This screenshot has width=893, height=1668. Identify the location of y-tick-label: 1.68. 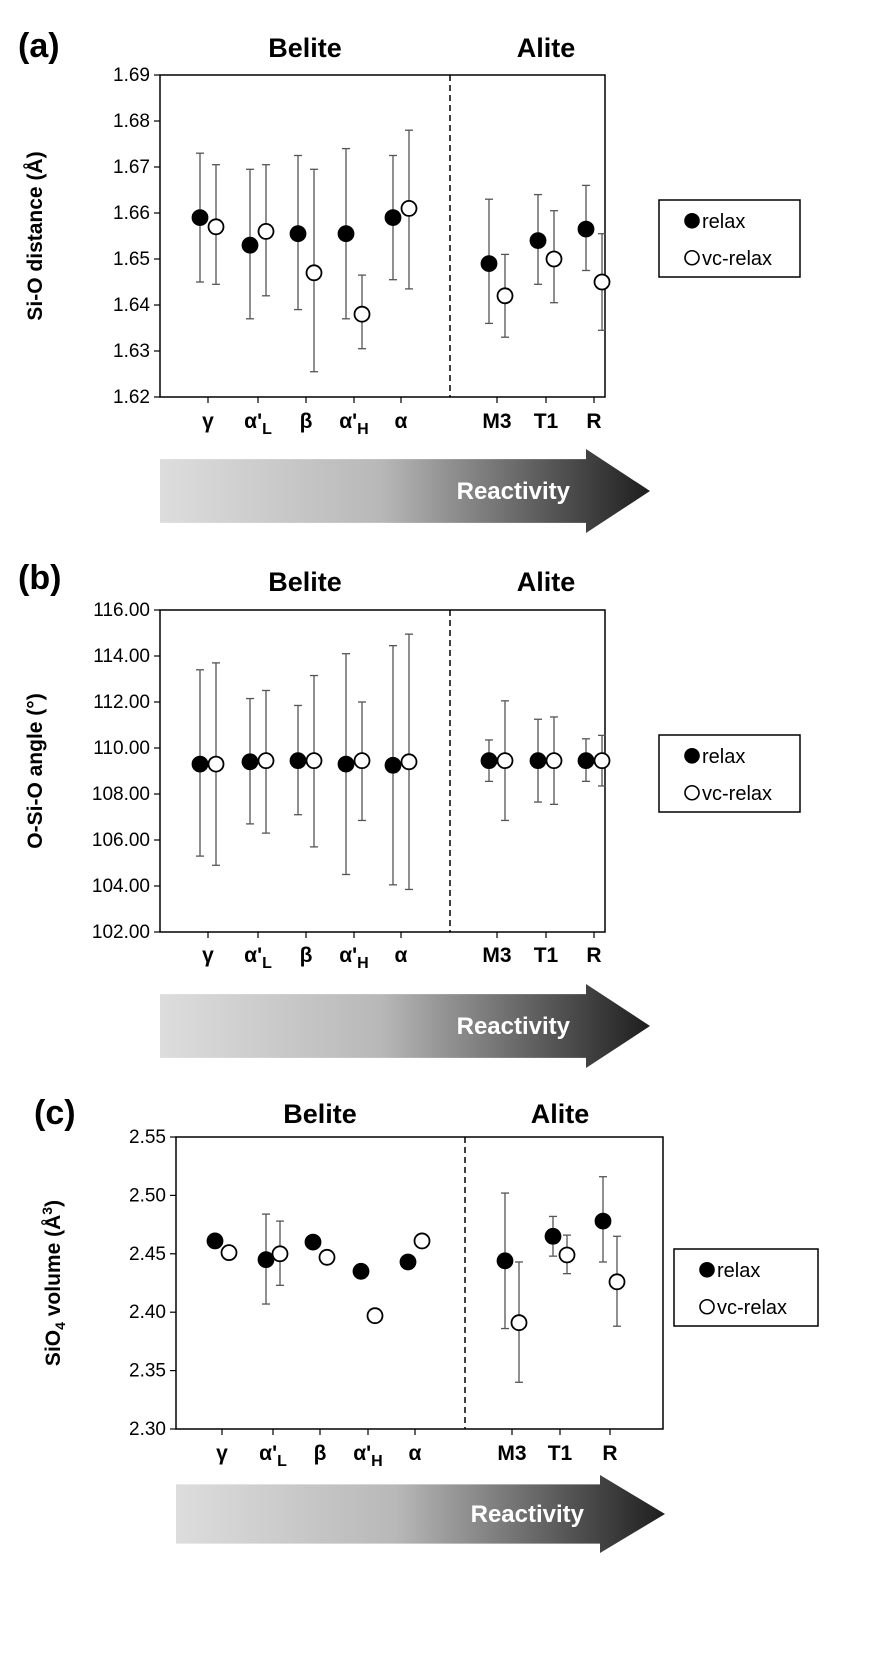
(131, 121).